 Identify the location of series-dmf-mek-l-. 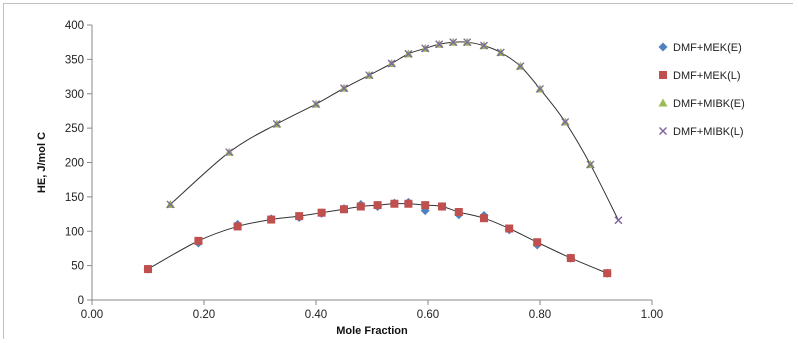
(378, 238).